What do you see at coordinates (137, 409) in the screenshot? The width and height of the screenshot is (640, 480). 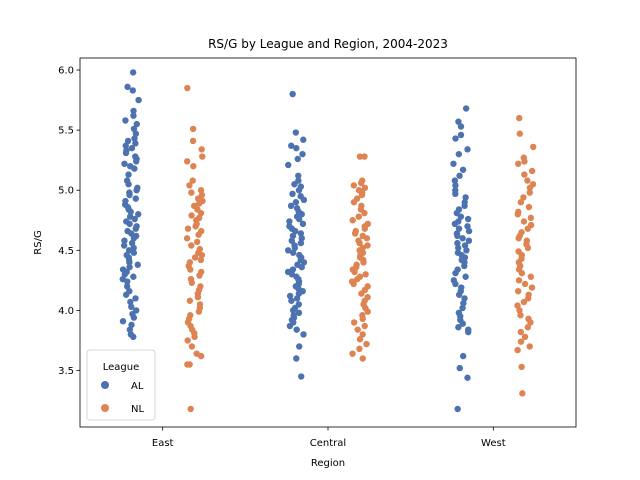 I see `legend-label-nl: NL` at bounding box center [137, 409].